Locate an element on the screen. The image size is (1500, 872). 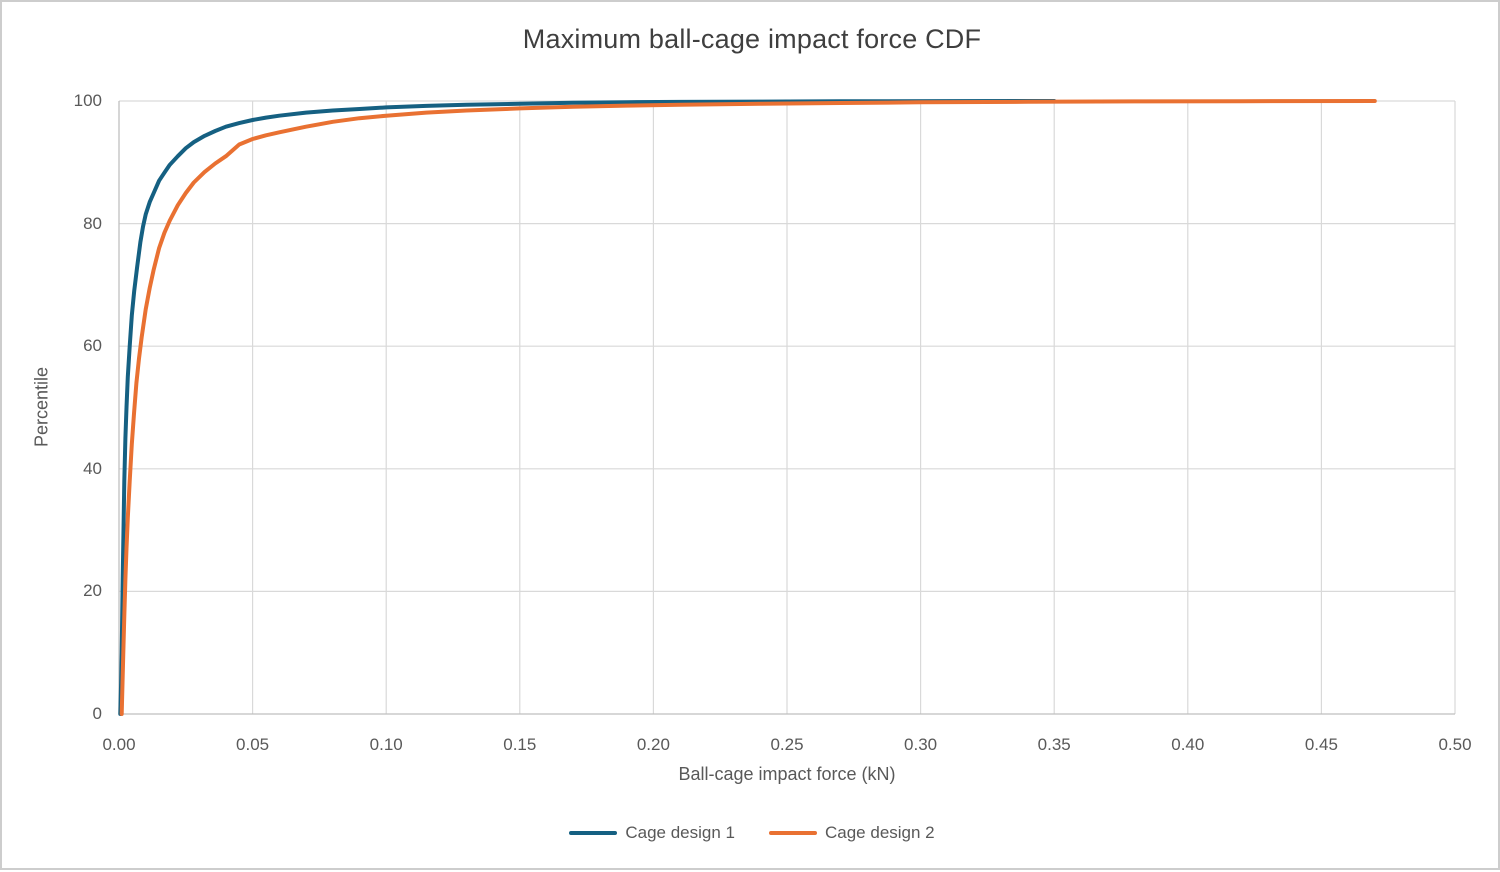
x-tick-label: 0.45 is located at coordinates (1321, 744).